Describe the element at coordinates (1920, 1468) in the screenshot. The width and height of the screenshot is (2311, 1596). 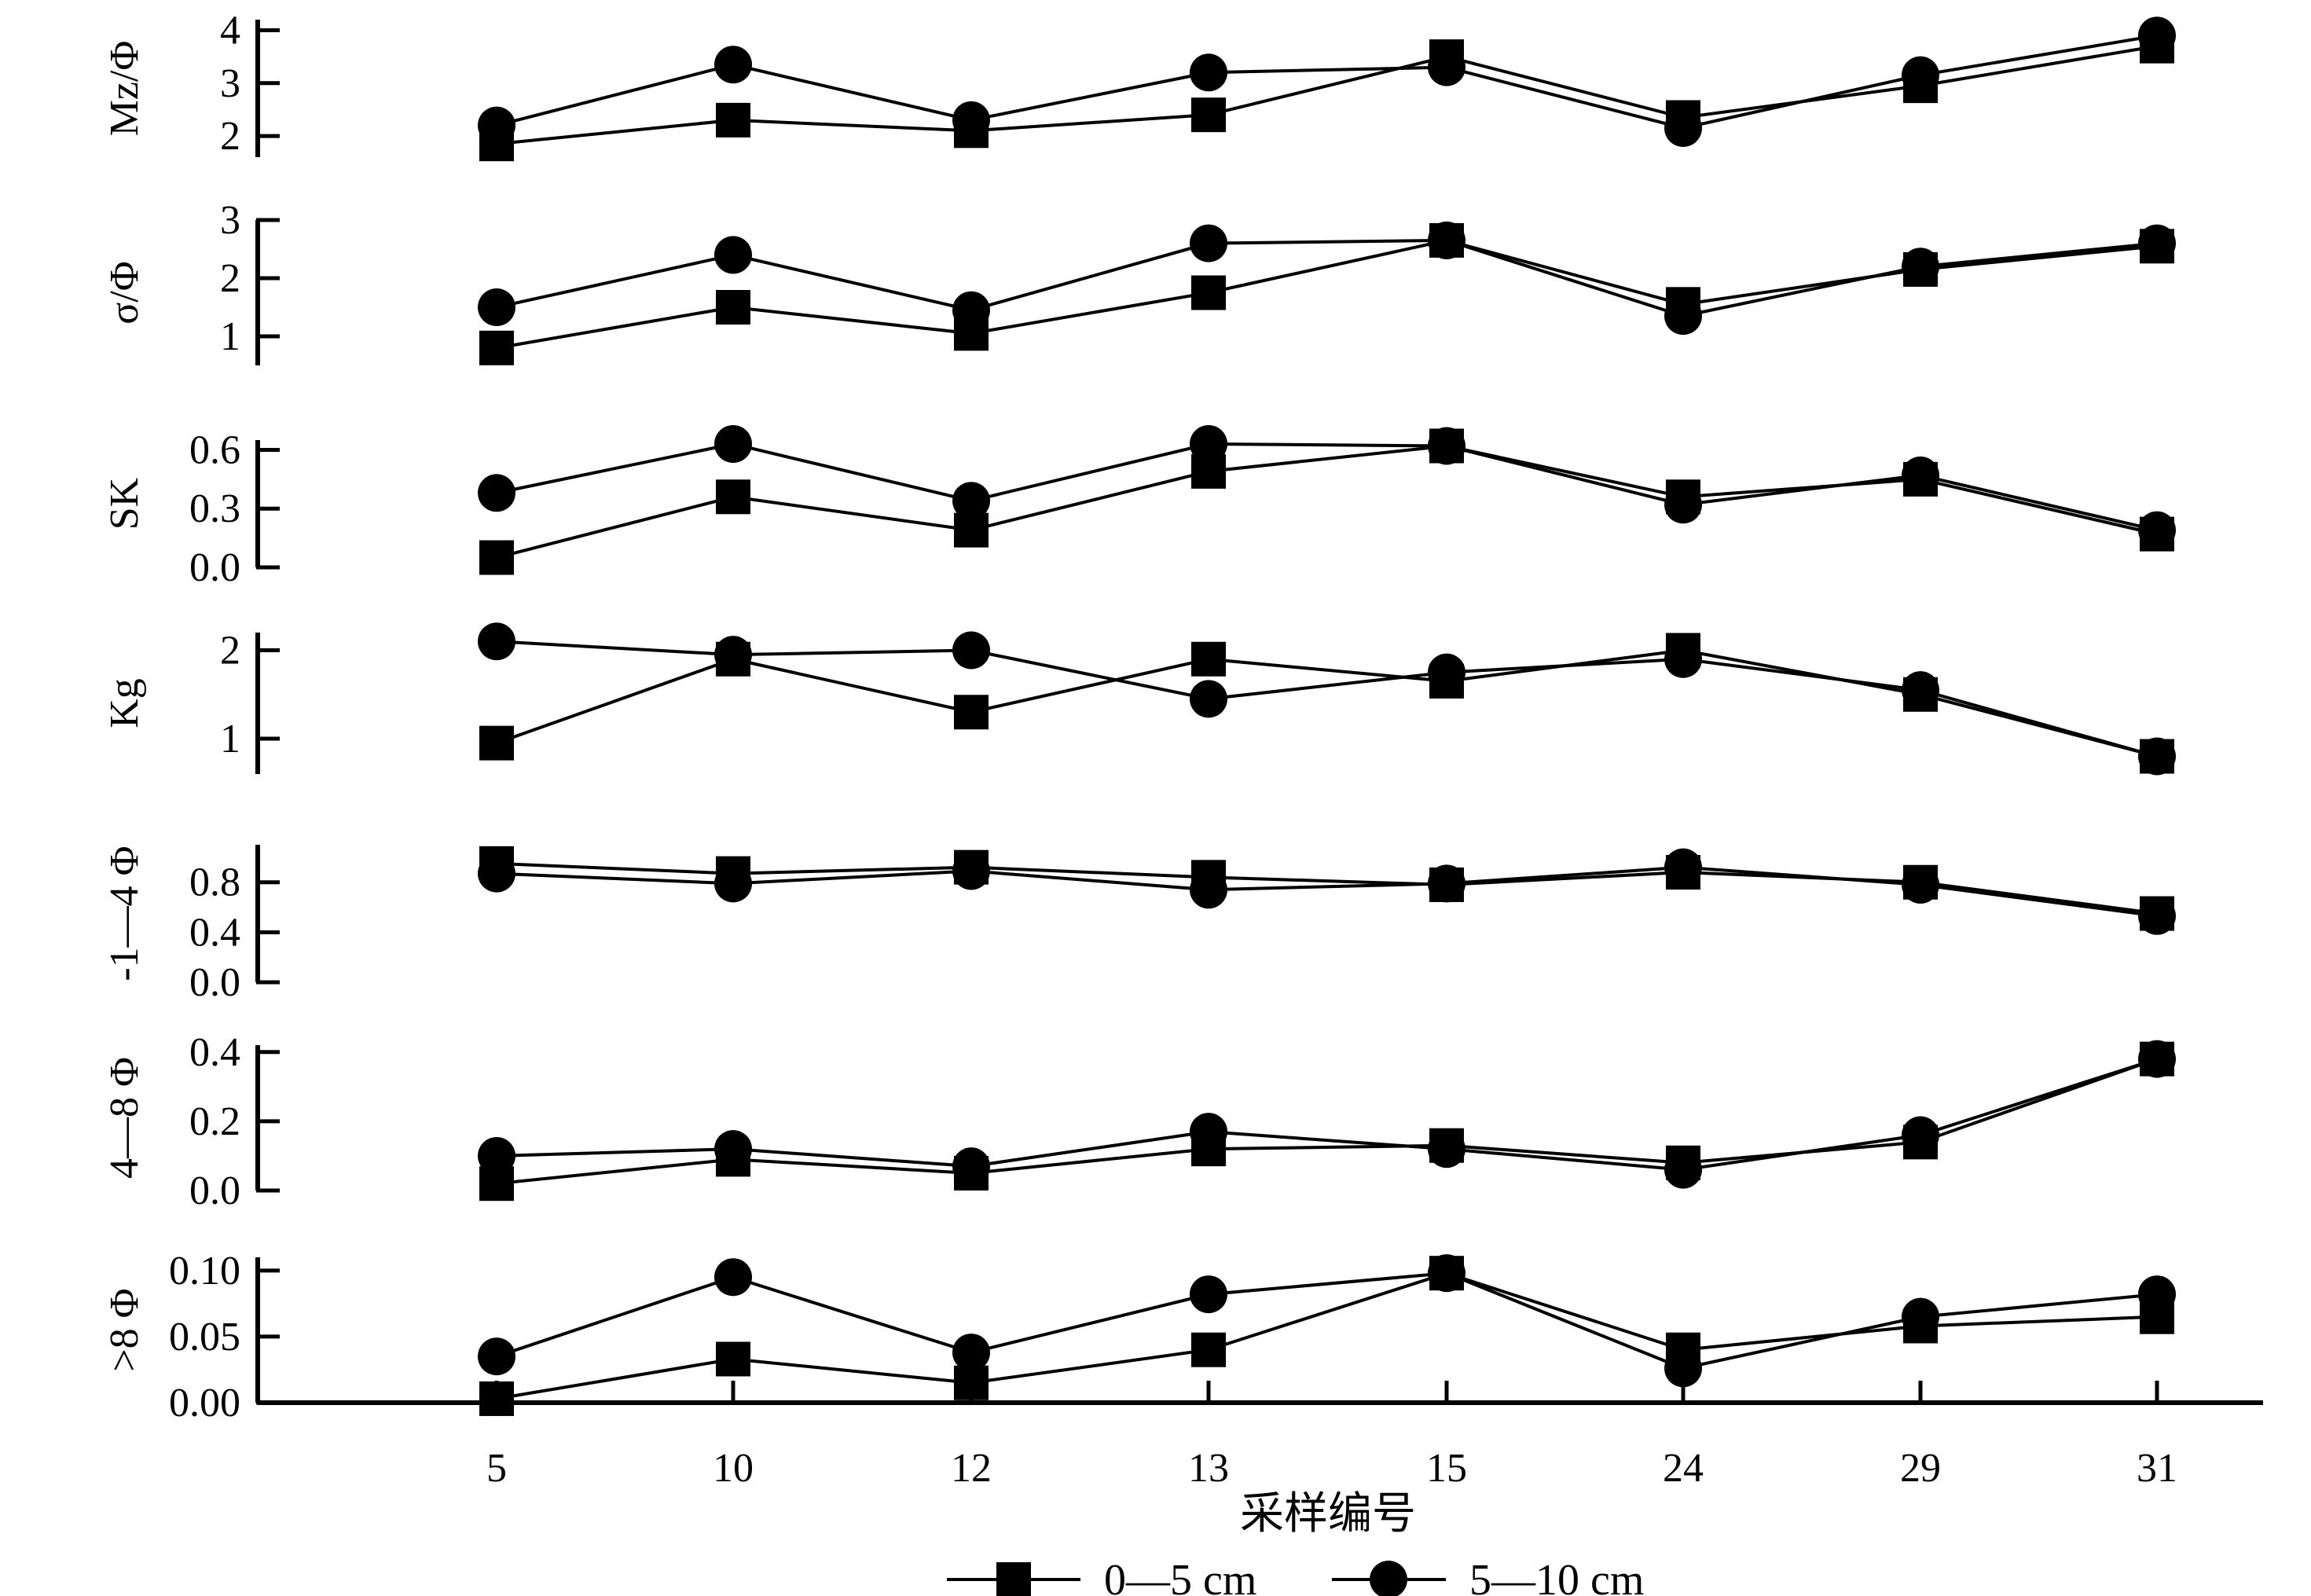
I see `x-tick-label: 29` at that location.